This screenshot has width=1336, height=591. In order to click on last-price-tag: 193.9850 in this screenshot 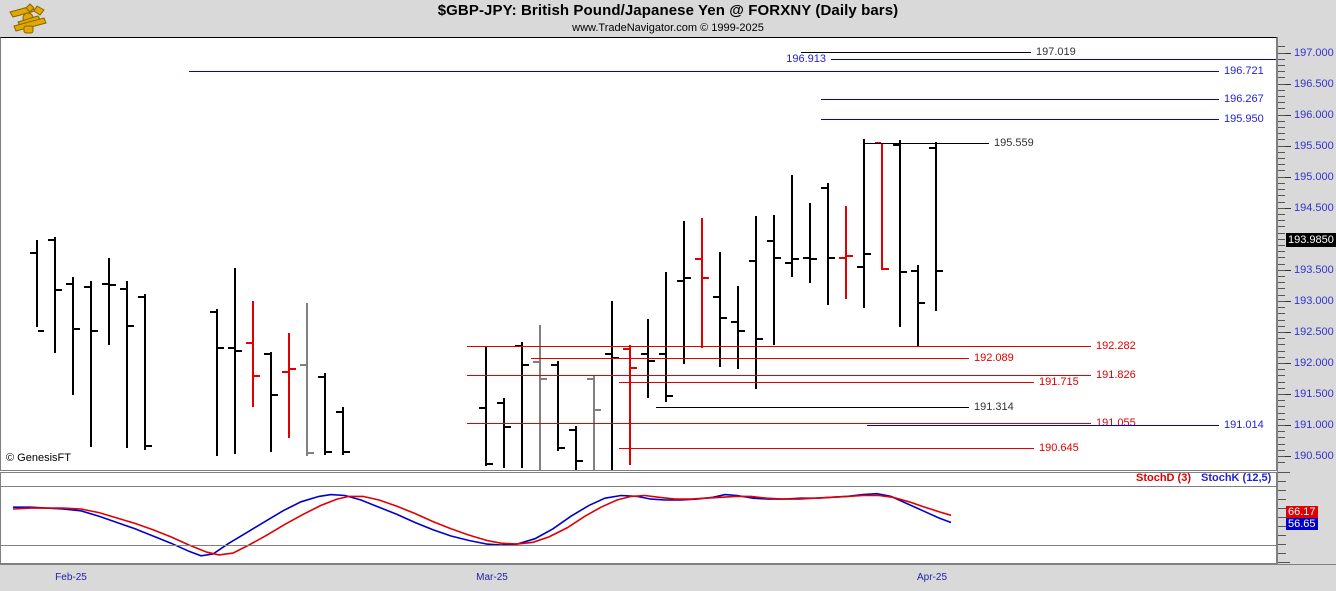, I will do `click(1311, 239)`.